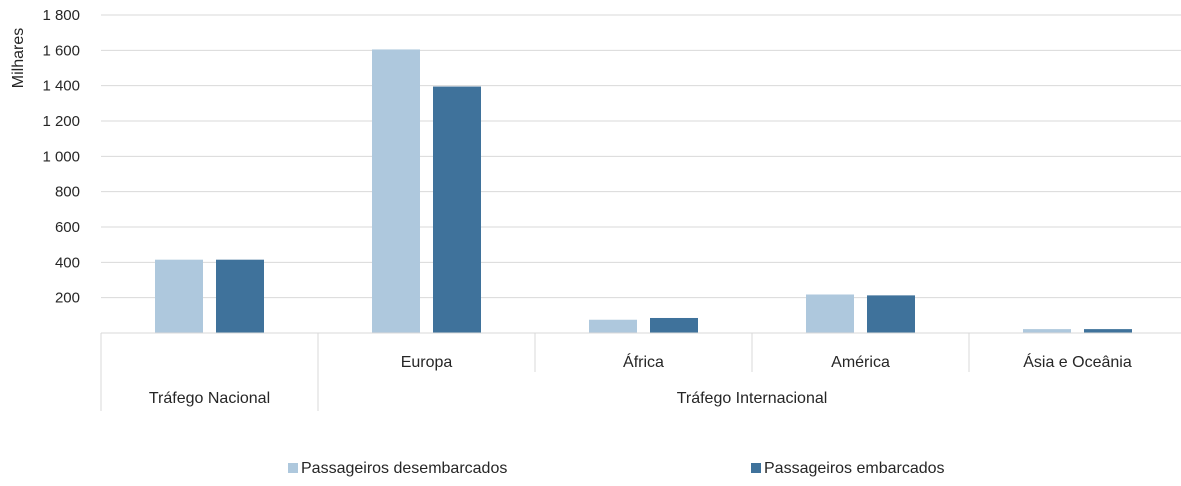  Describe the element at coordinates (61, 15) in the screenshot. I see `y-tick-label: 1 800` at that location.